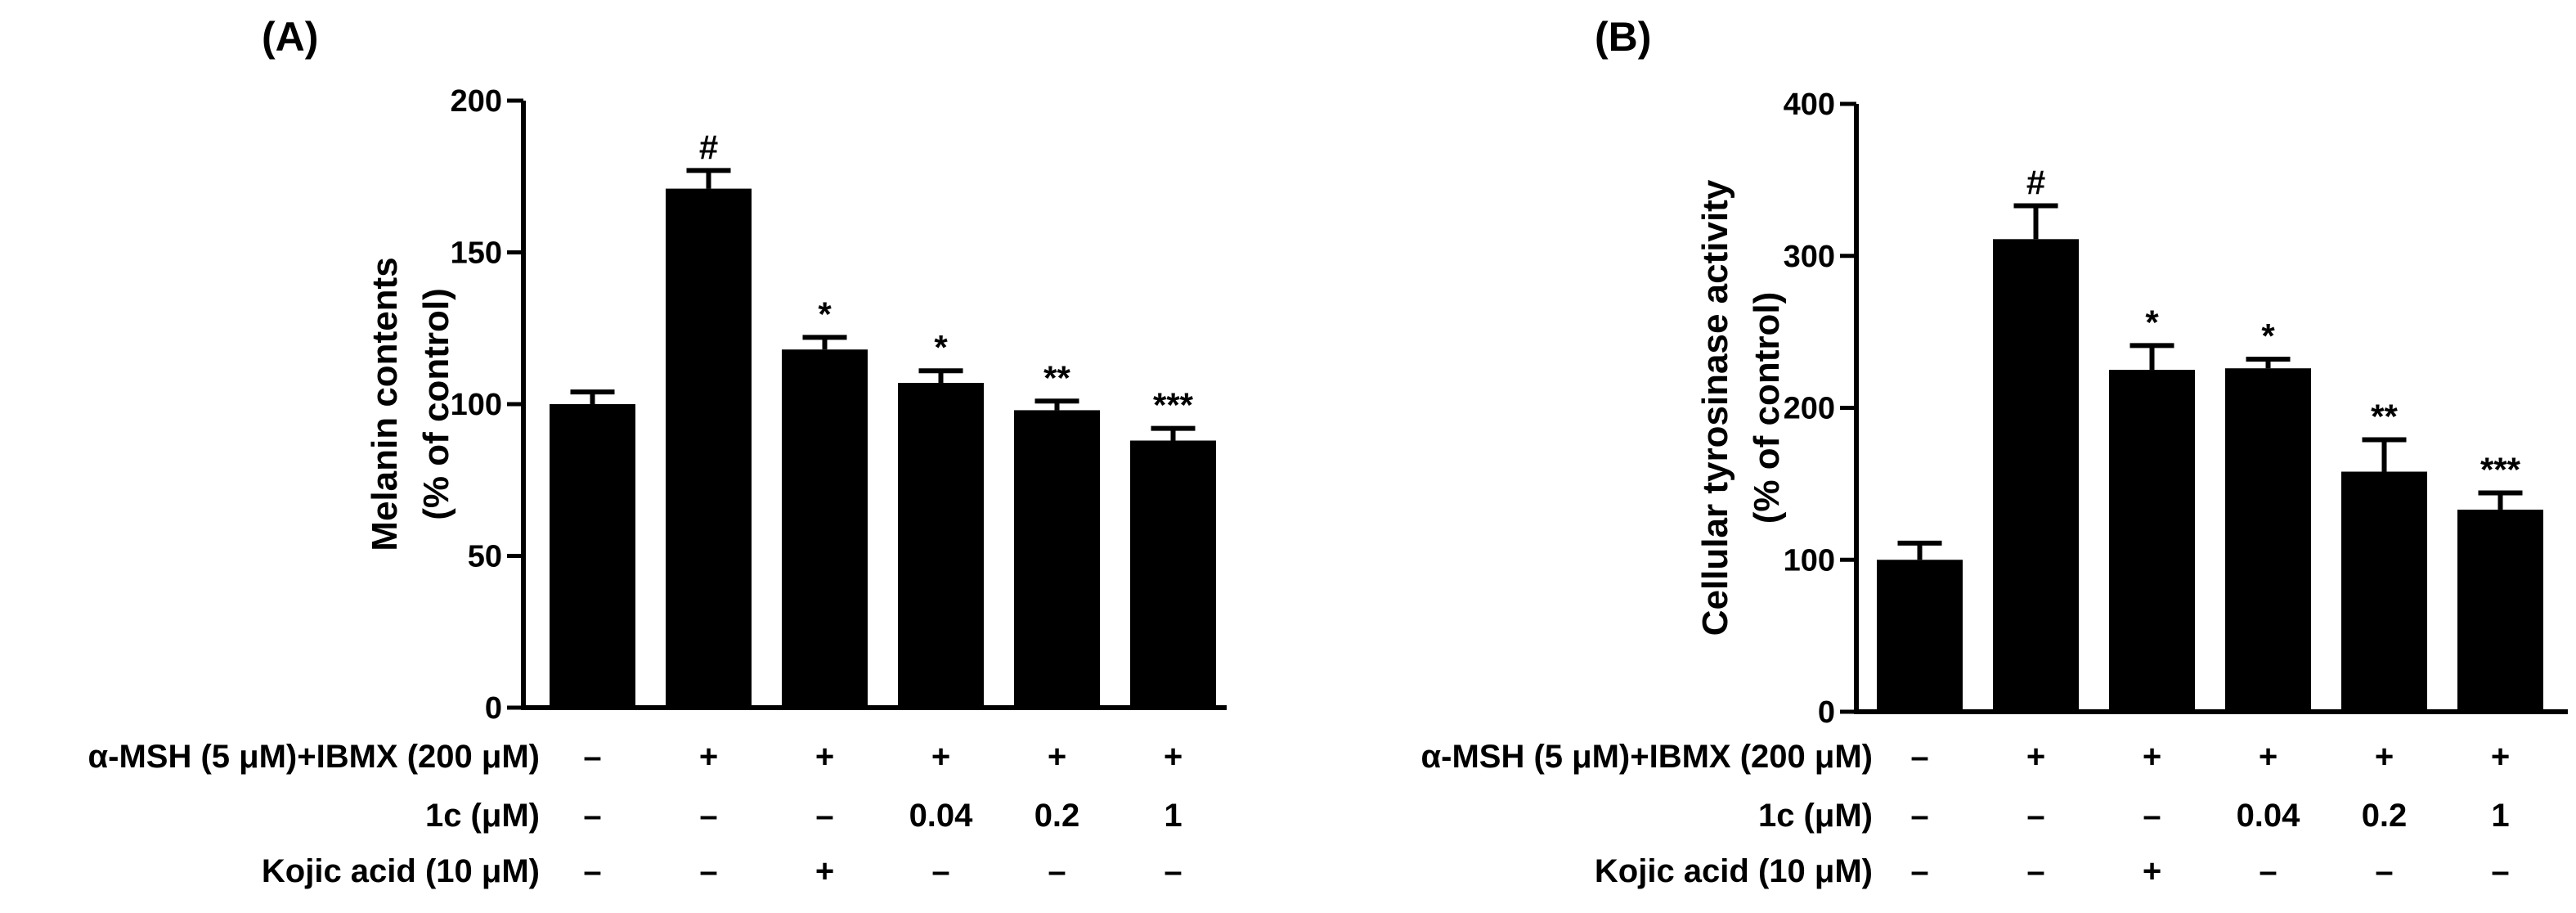 The height and width of the screenshot is (913, 2576). I want to click on y-tick-label: 50, so click(485, 557).